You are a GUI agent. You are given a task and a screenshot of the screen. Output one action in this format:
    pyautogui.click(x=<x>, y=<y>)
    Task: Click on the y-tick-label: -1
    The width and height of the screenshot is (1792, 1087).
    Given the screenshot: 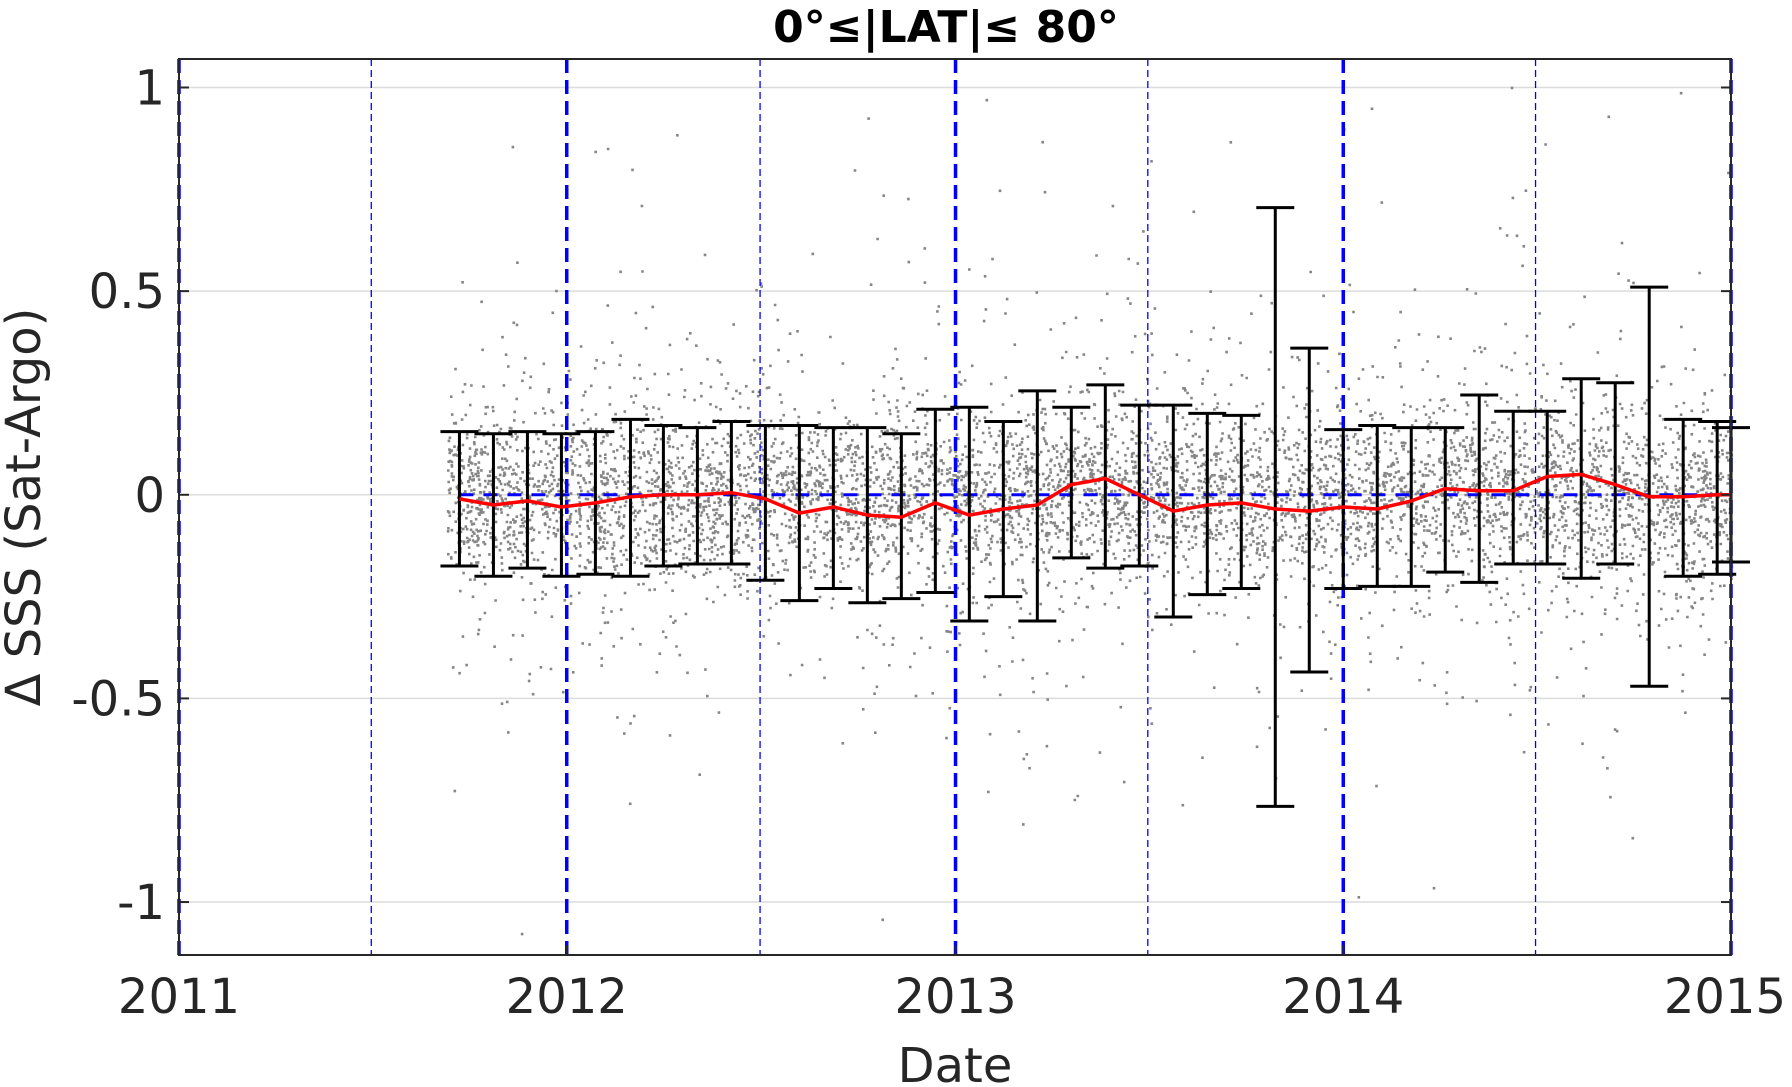 What is the action you would take?
    pyautogui.click(x=141, y=903)
    